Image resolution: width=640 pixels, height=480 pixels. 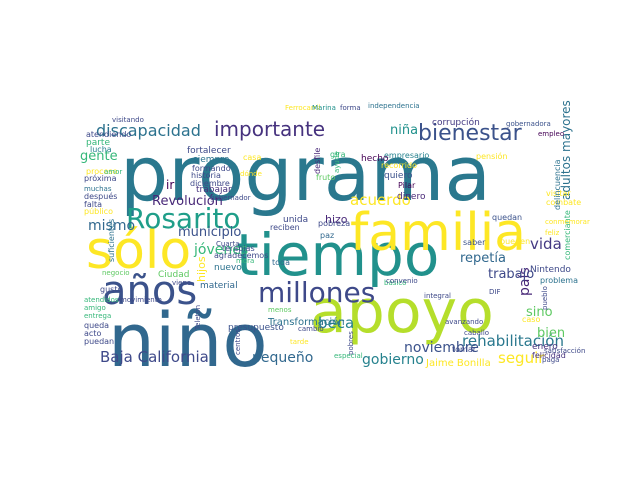 I want to click on cloud-word: pueblo, so click(x=545, y=298).